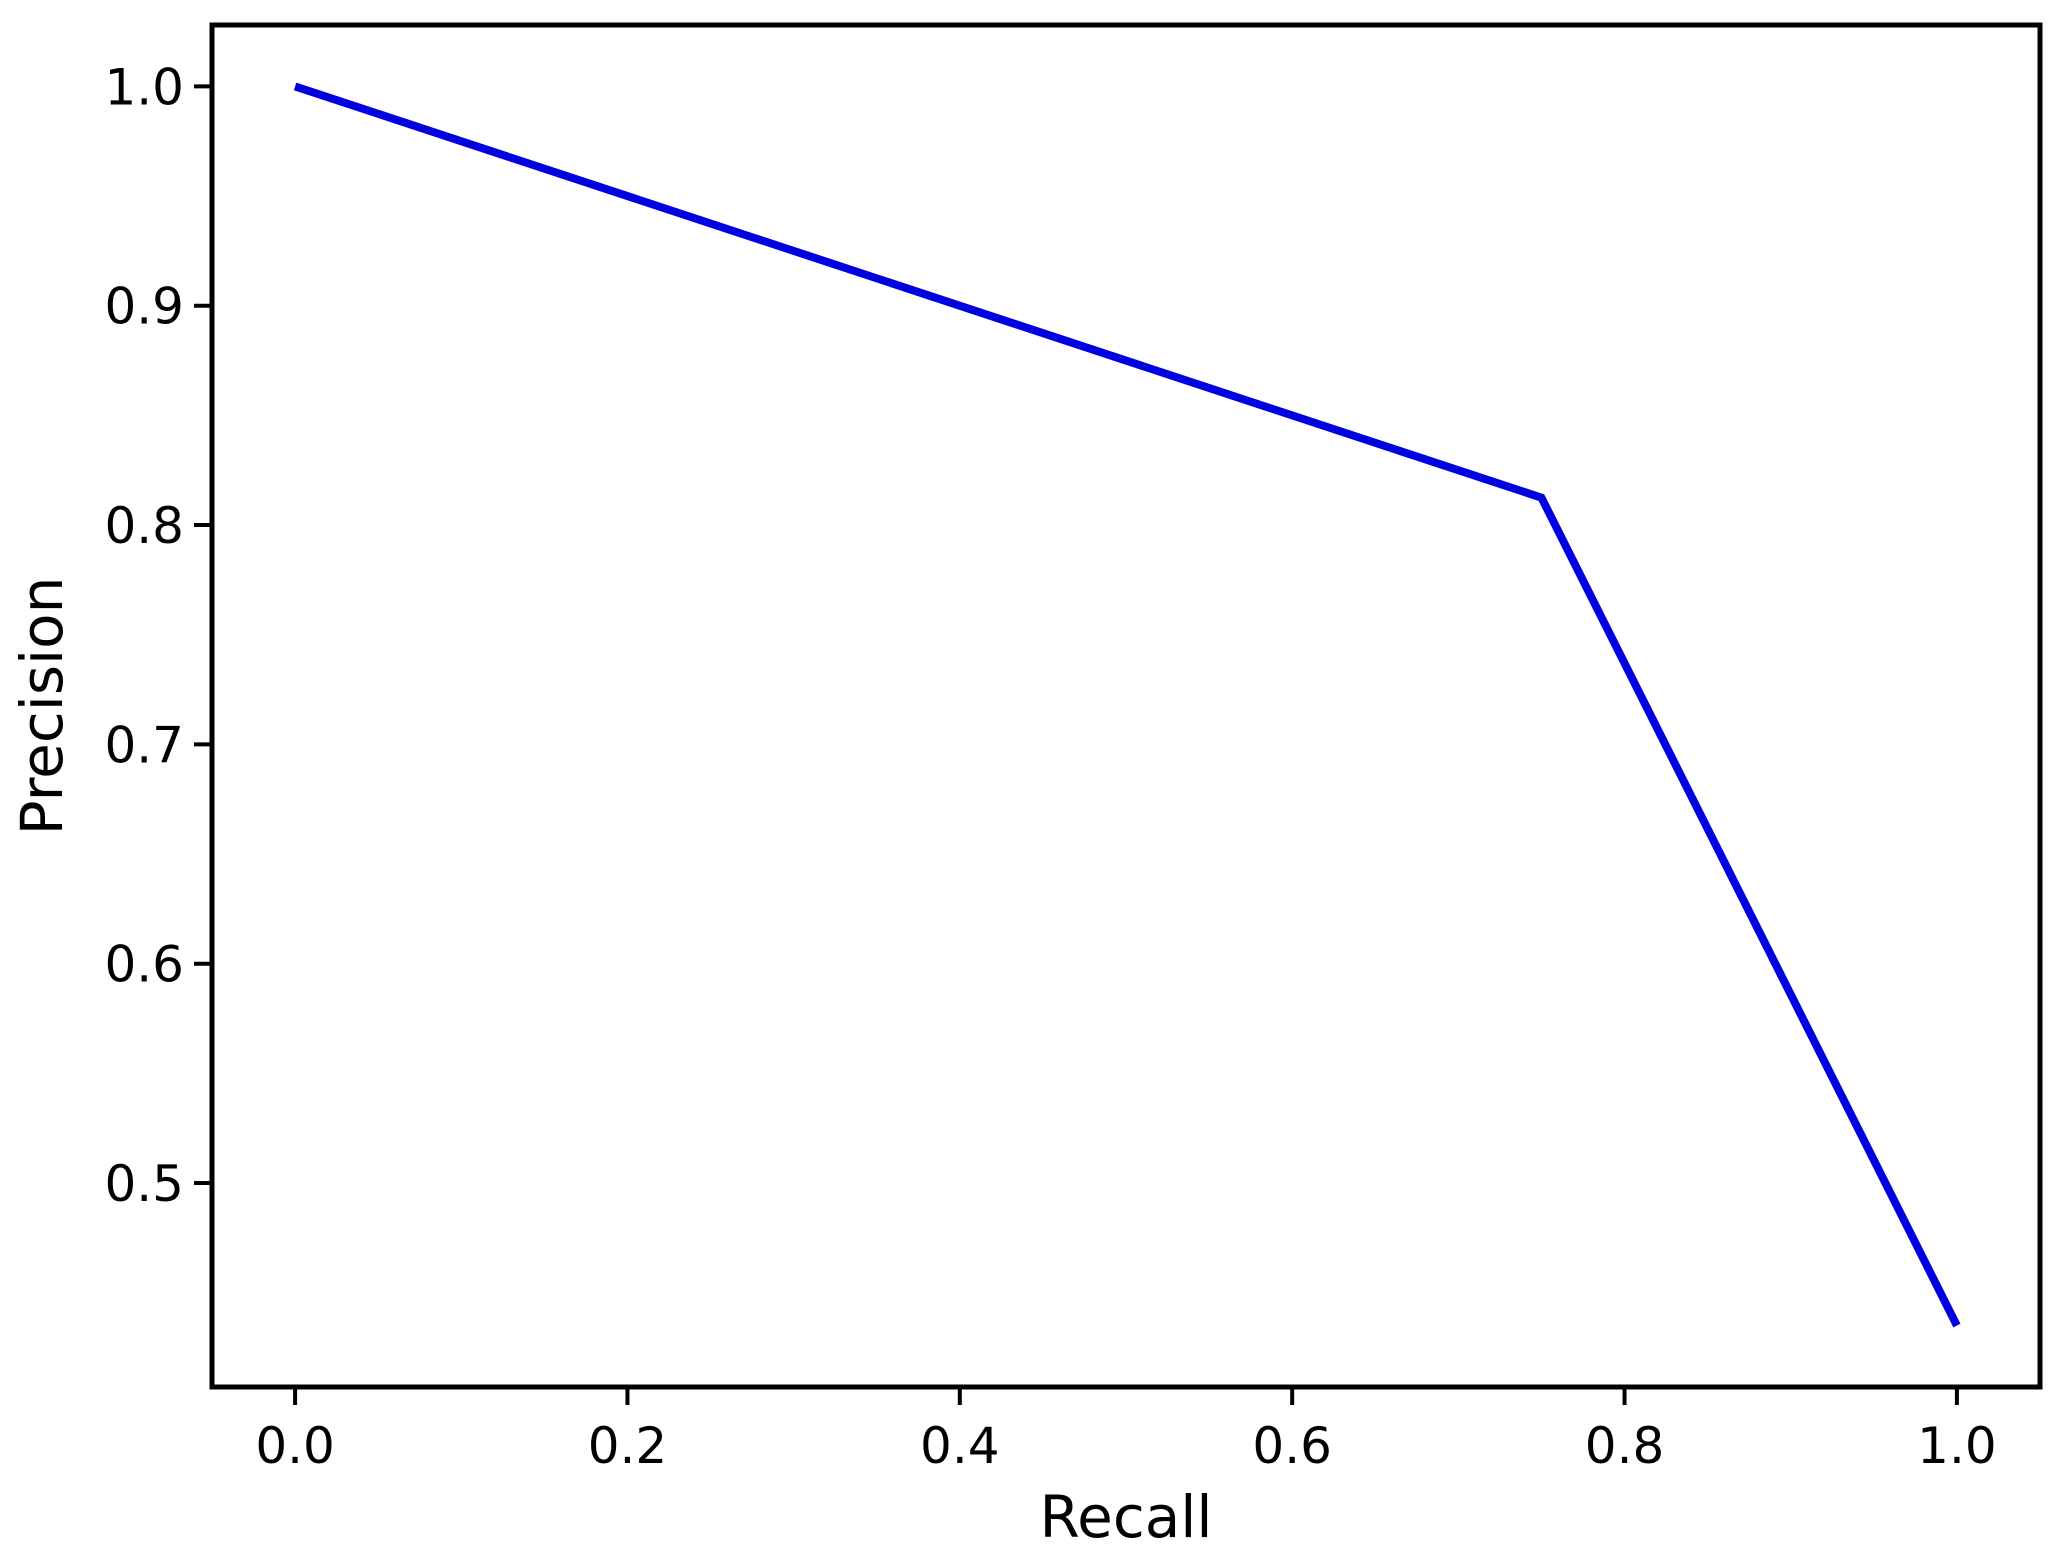 The height and width of the screenshot is (1550, 2063). I want to click on y-axis-ticks: 0.5 0.6 0.7 0.8 0.9 1.0, so click(158, 635).